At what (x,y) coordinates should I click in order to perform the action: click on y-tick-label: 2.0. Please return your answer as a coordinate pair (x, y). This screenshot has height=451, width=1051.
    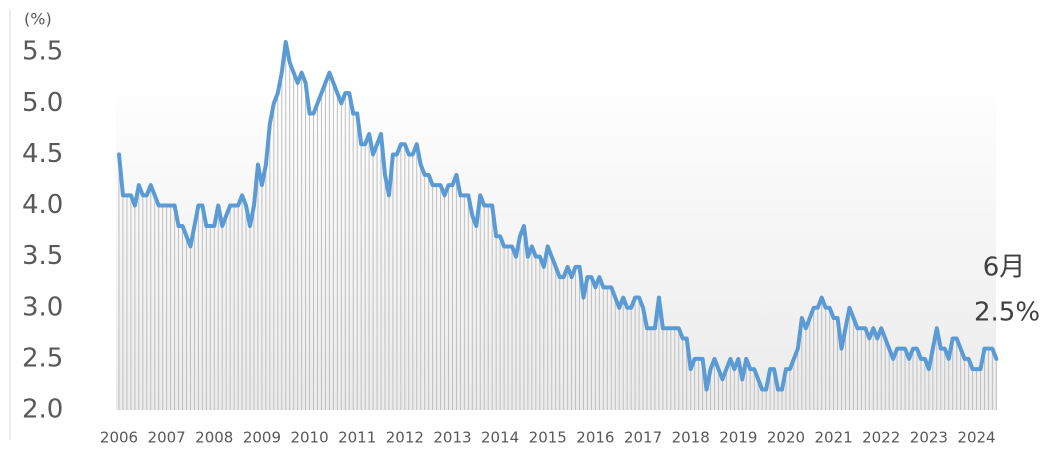
    Looking at the image, I should click on (42, 410).